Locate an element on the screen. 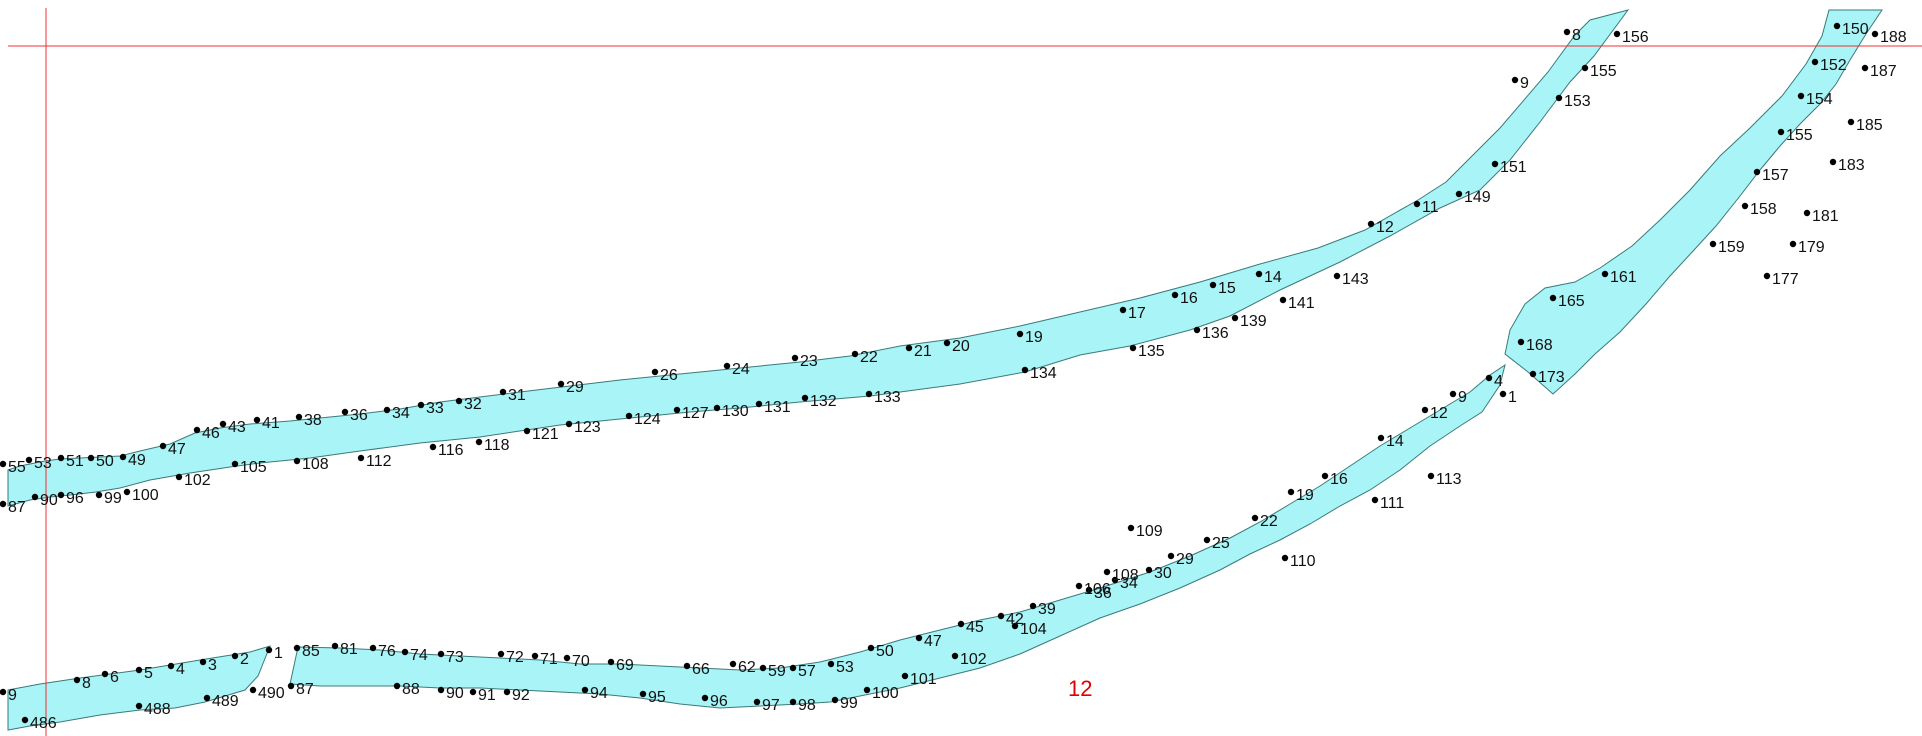 The image size is (1922, 736). lower-road-point-label: 92 is located at coordinates (521, 695).